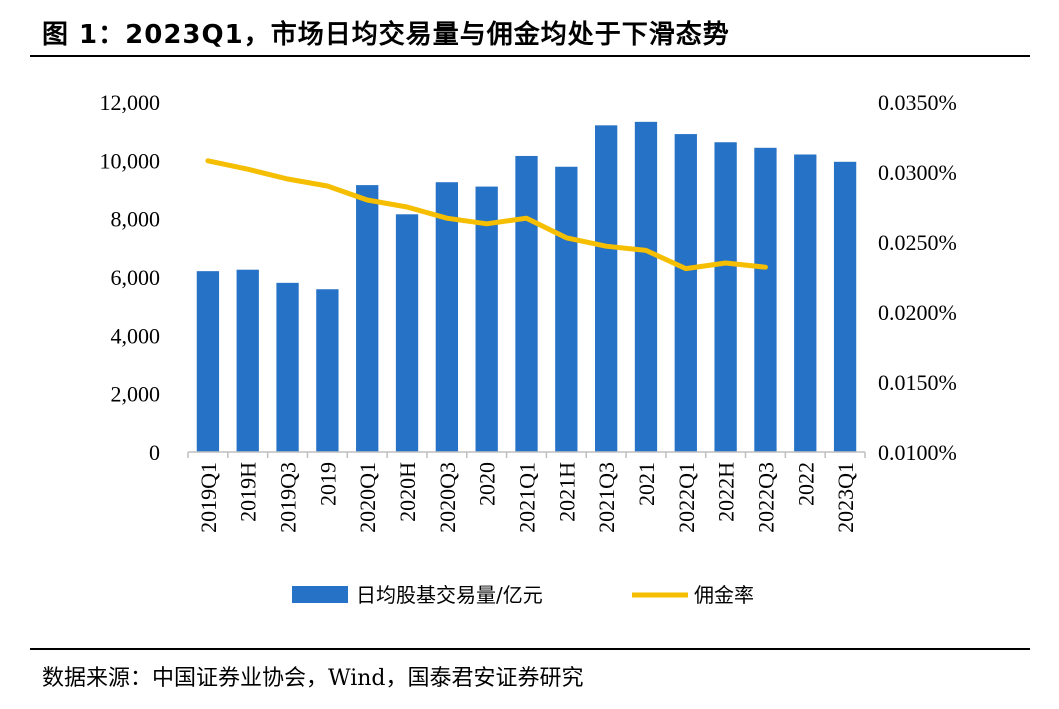  Describe the element at coordinates (917, 242) in the screenshot. I see `y-right-tick-label: 0.0250%` at that location.